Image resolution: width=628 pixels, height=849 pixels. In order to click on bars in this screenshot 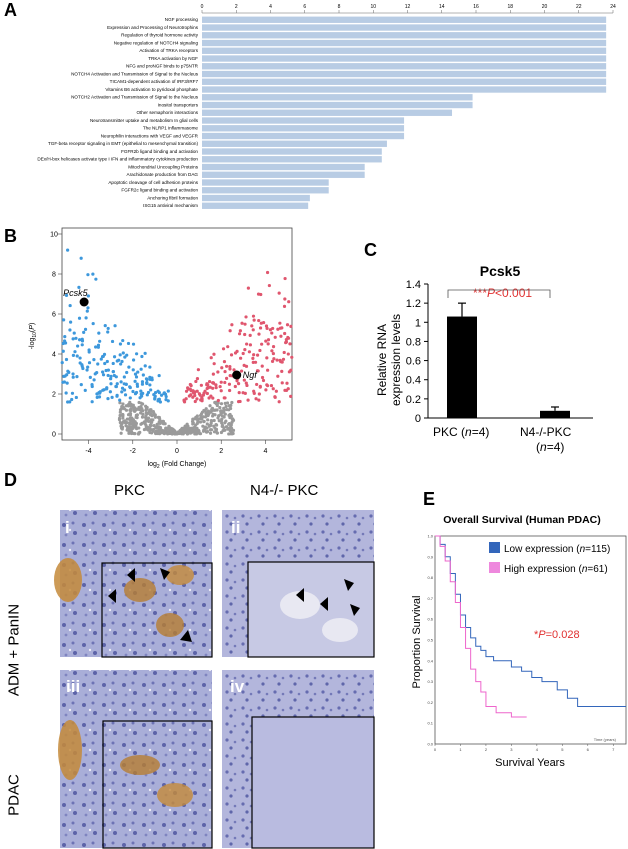, I will do `click(508, 360)`.